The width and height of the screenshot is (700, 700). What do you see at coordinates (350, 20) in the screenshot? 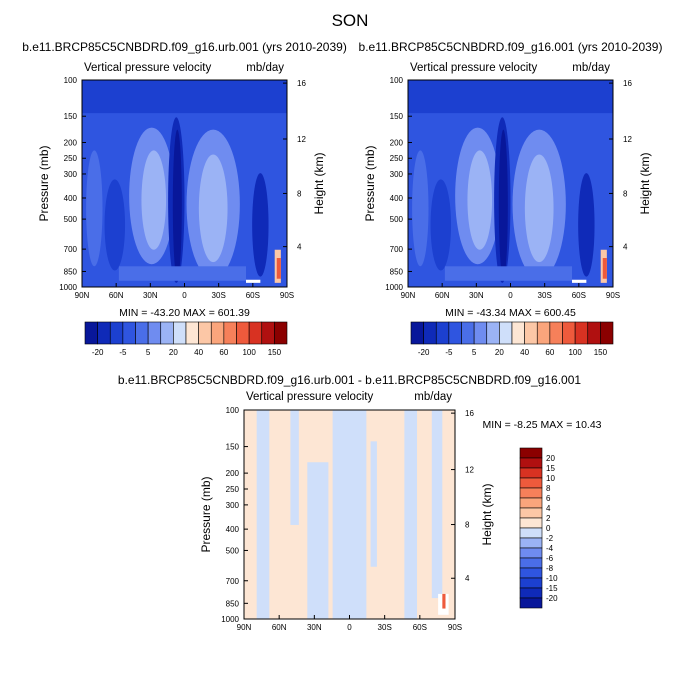
I see `page-title: SON` at bounding box center [350, 20].